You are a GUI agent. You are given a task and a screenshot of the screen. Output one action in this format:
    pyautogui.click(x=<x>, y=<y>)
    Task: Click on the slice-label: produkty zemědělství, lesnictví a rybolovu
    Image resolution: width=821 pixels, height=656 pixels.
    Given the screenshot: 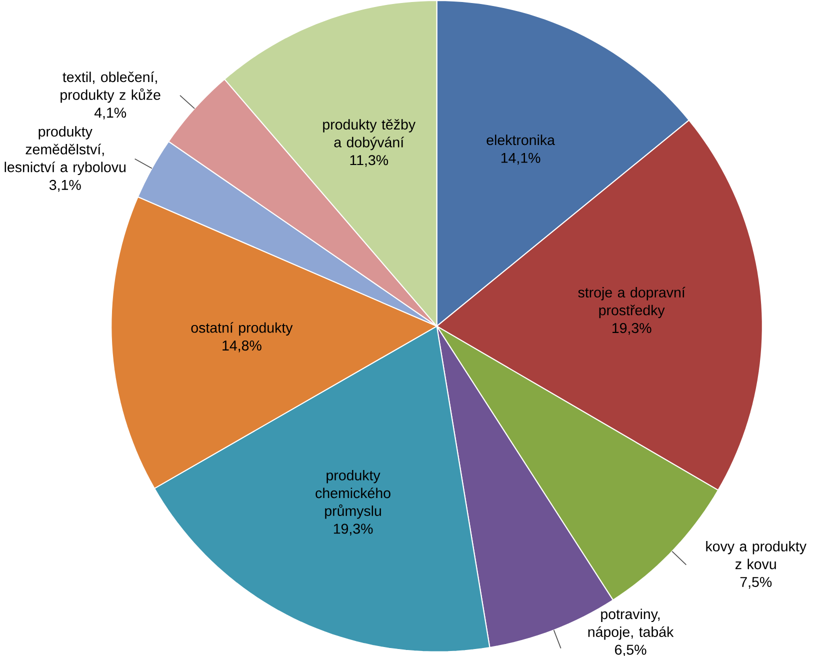 What is the action you would take?
    pyautogui.click(x=65, y=150)
    